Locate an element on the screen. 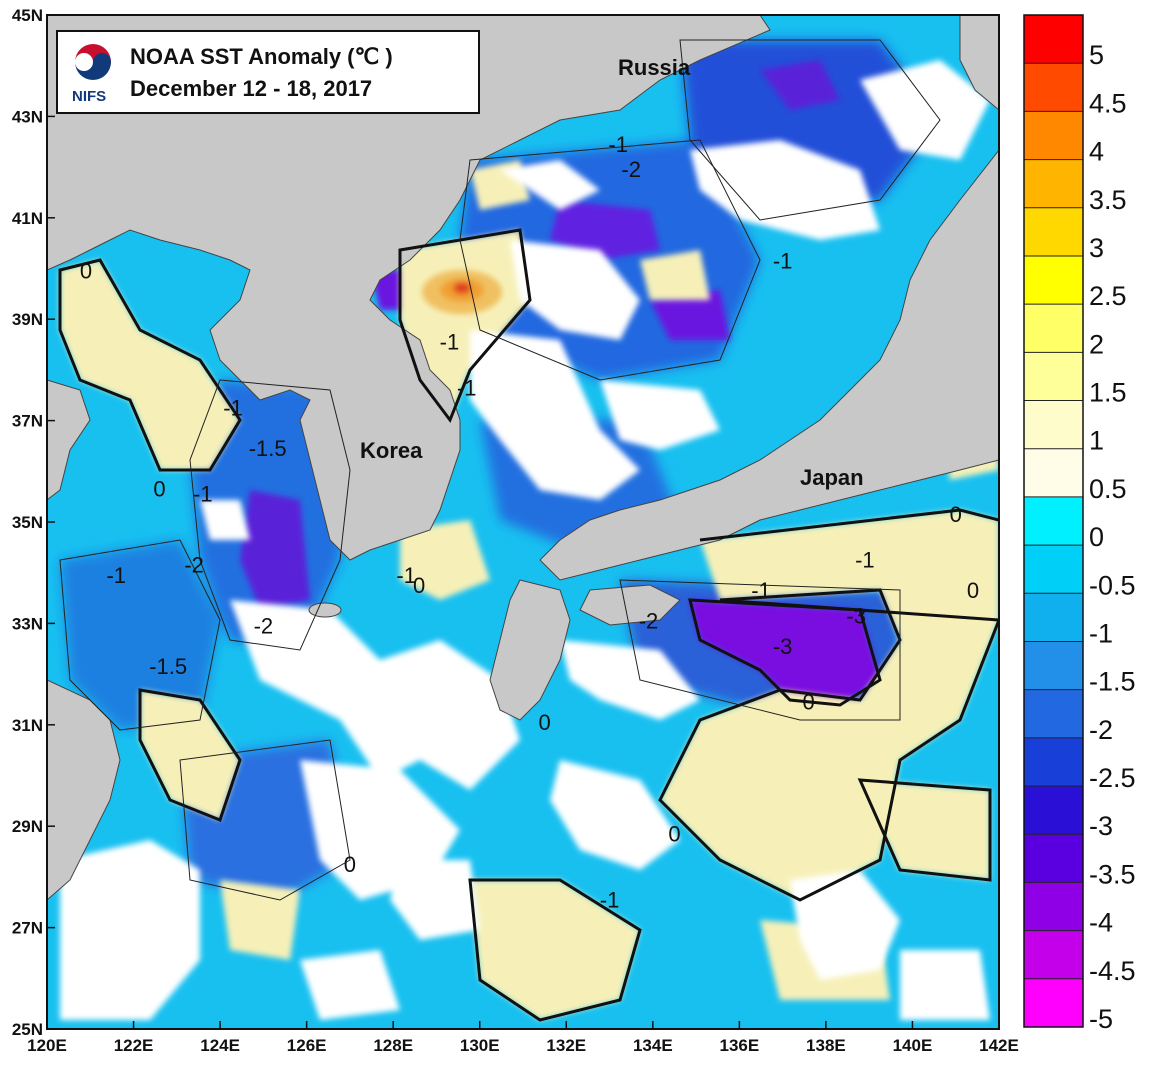 The width and height of the screenshot is (1157, 1066). colorbar-label: 3.5 is located at coordinates (1108, 200).